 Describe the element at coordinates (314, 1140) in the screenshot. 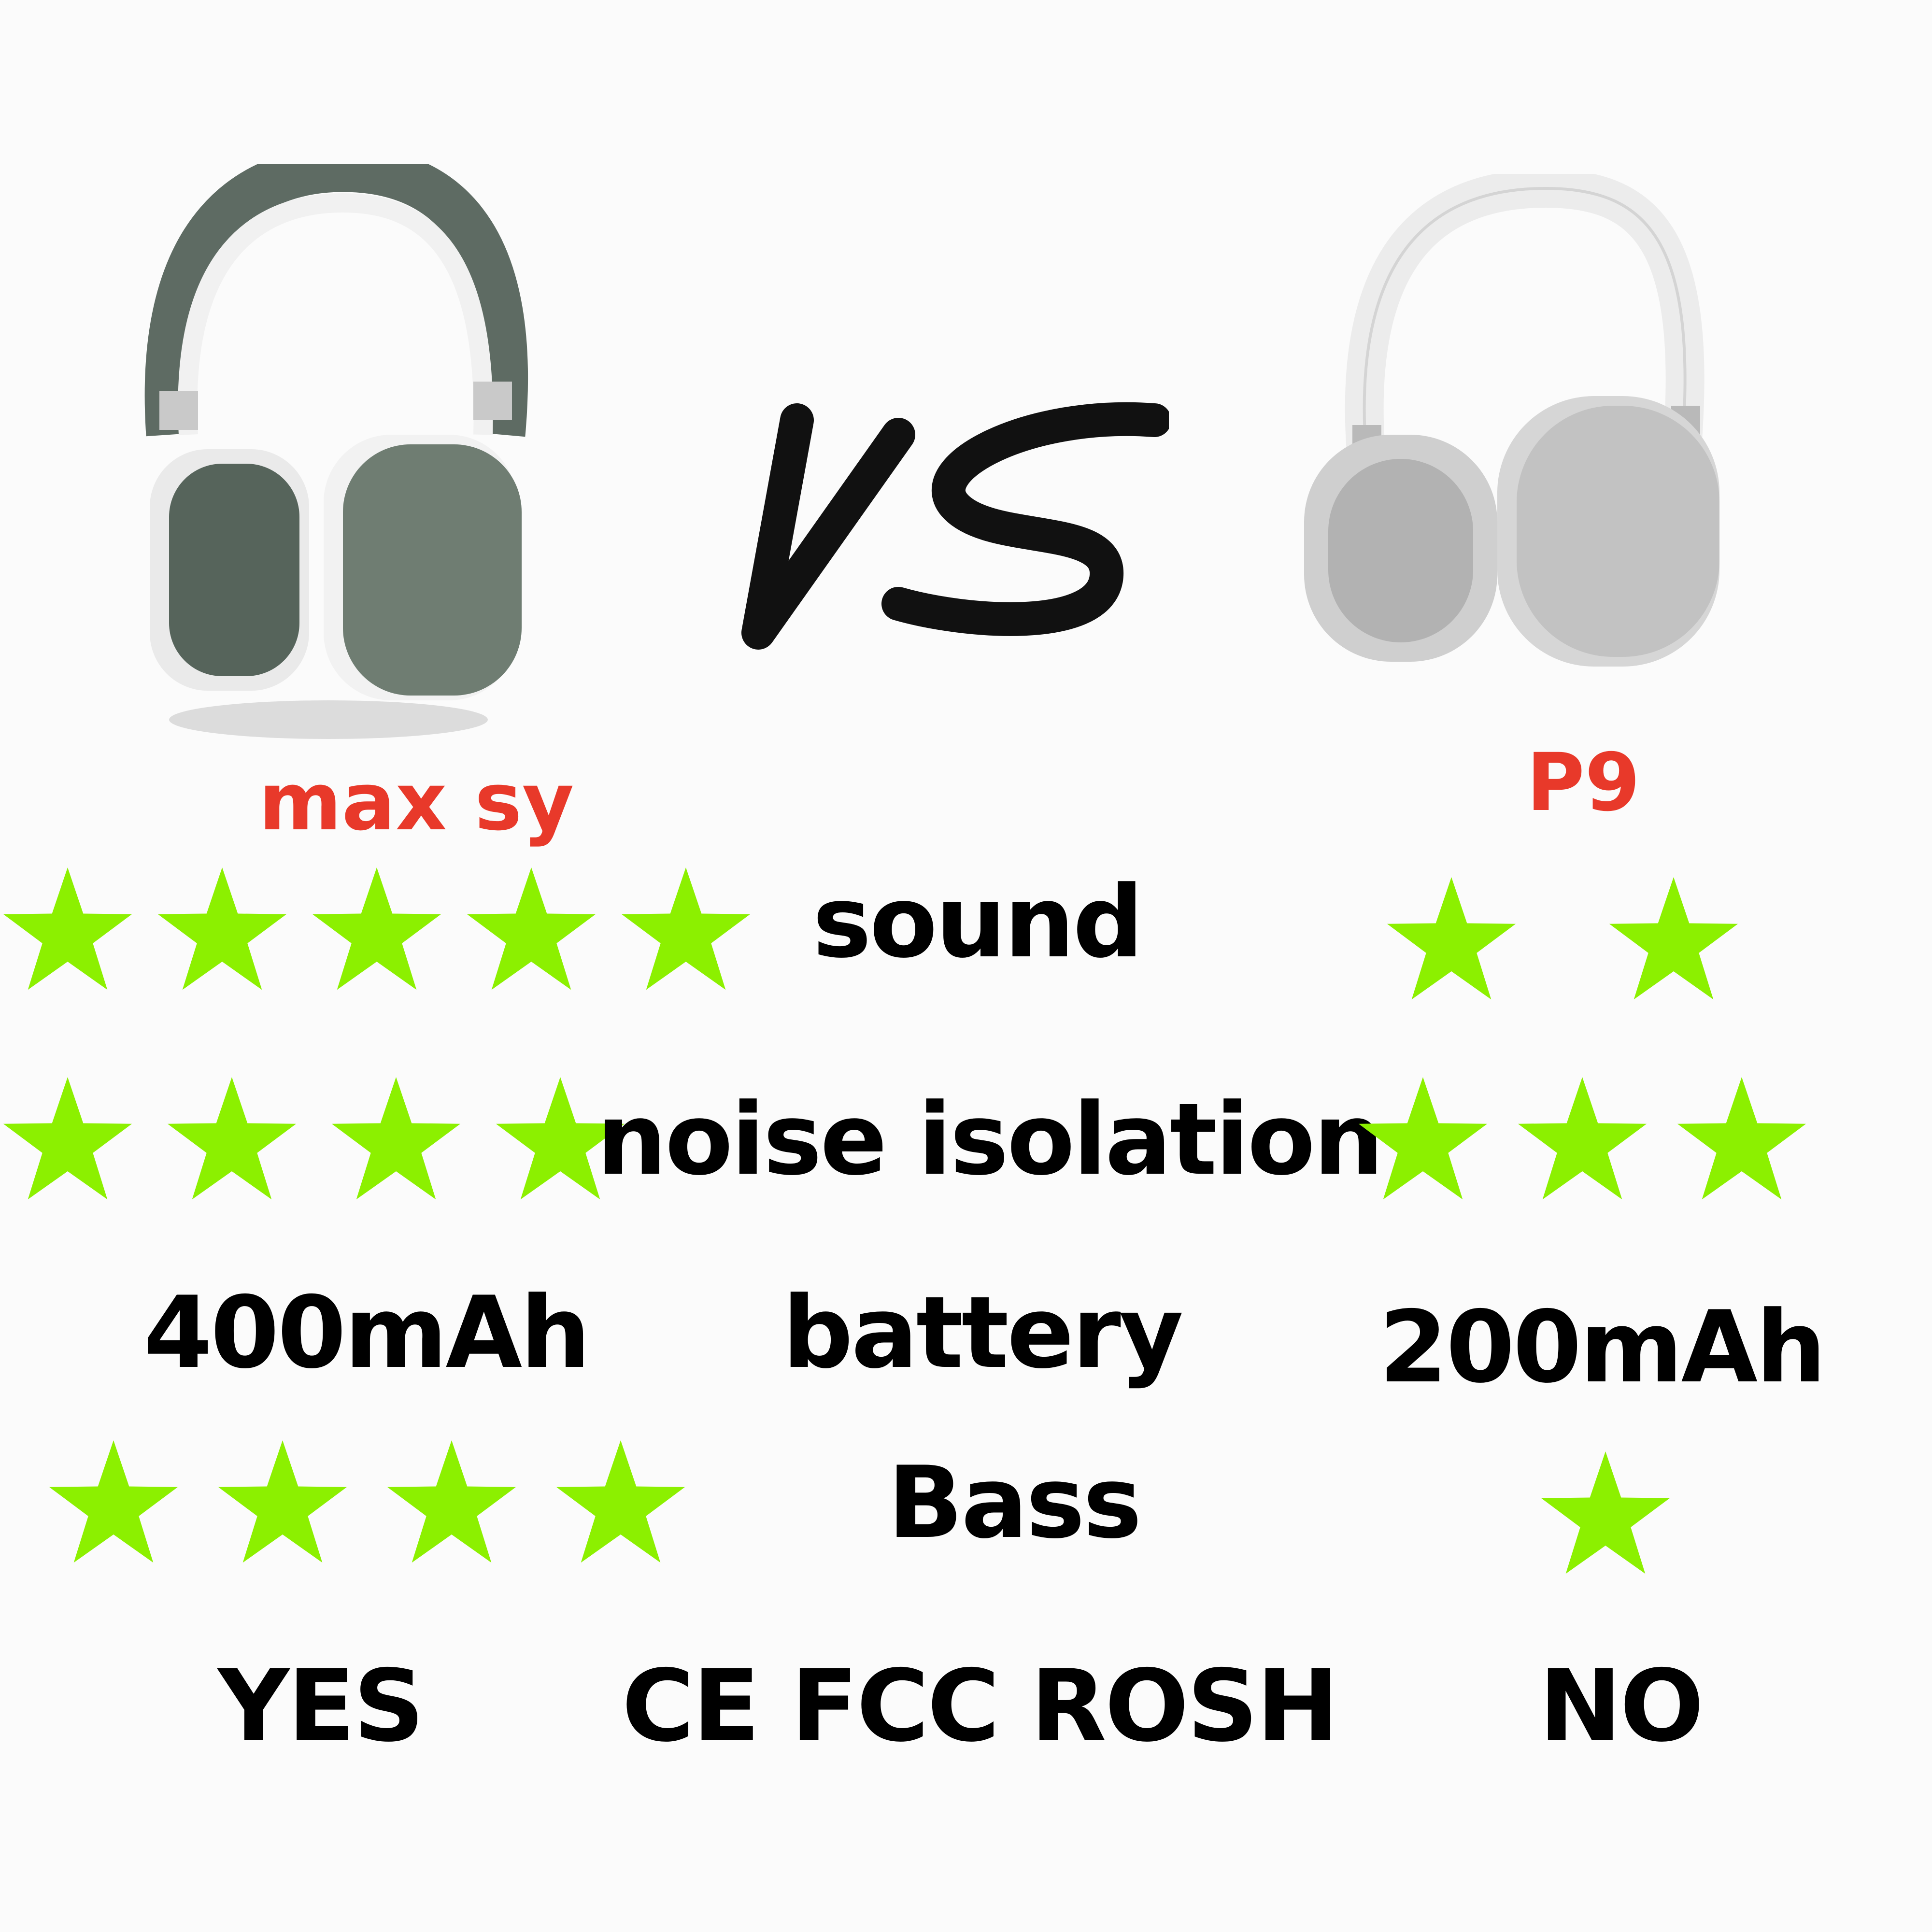

I see `noise-isolation-stars-left` at that location.